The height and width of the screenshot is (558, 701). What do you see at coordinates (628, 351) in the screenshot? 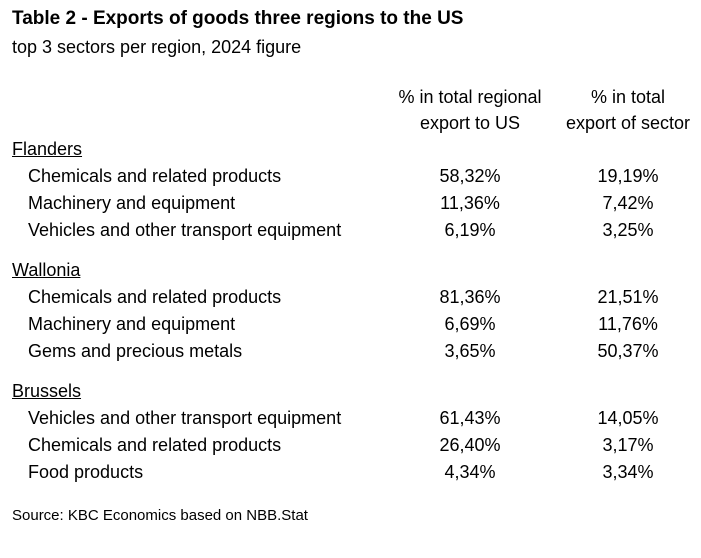
I see `sector-share-value: 50,37%` at bounding box center [628, 351].